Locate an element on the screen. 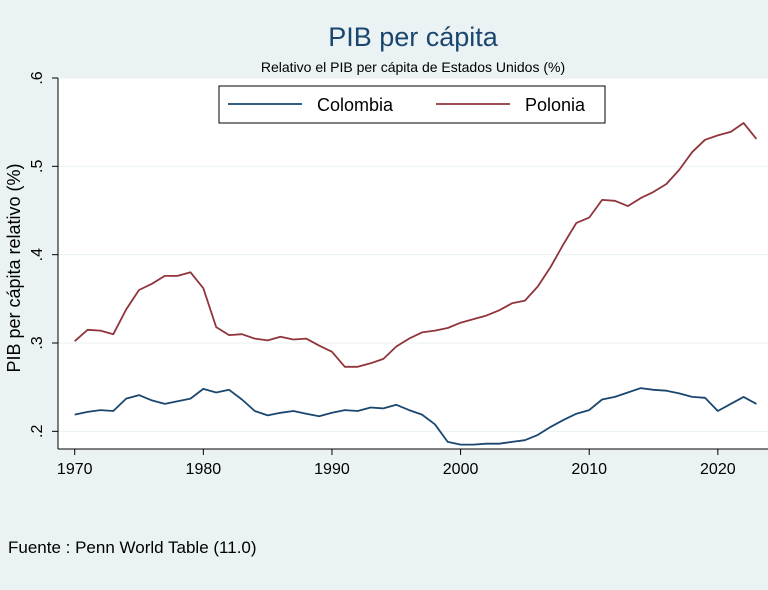 The image size is (768, 590). y-tick-label: .6 is located at coordinates (37, 77).